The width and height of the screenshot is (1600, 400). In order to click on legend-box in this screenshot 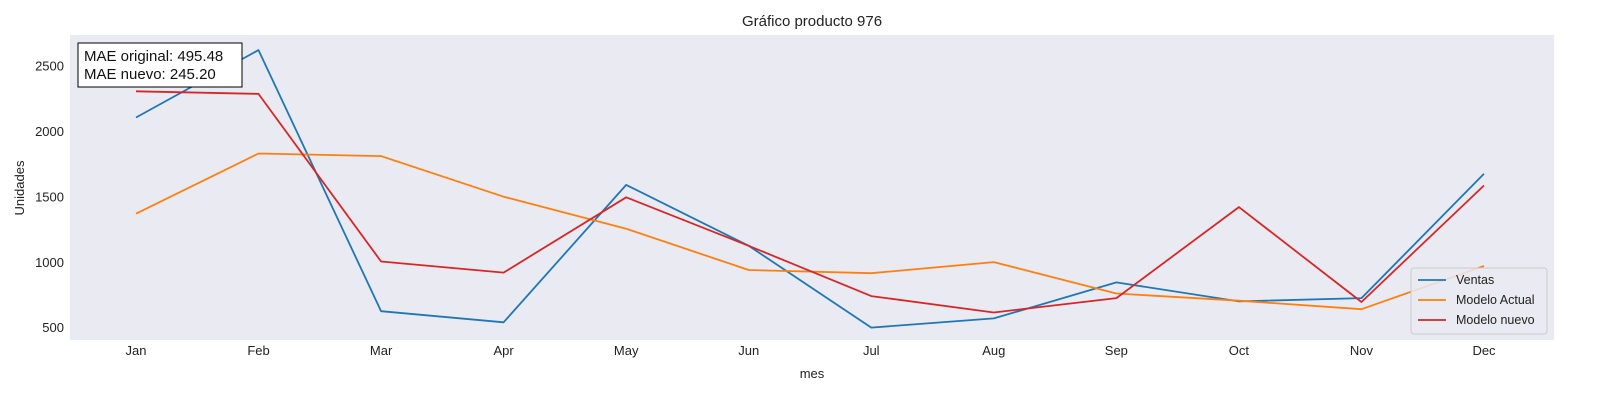, I will do `click(1479, 301)`.